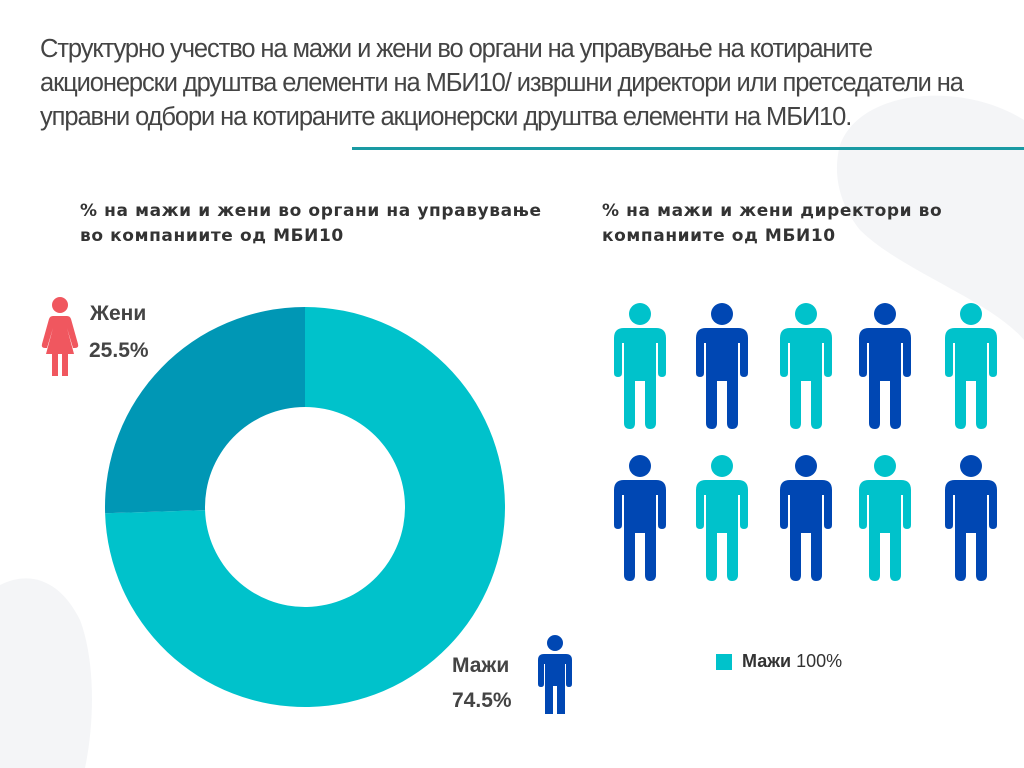 The width and height of the screenshot is (1024, 768). I want to click on person-icon-r2-c1, so click(640, 518).